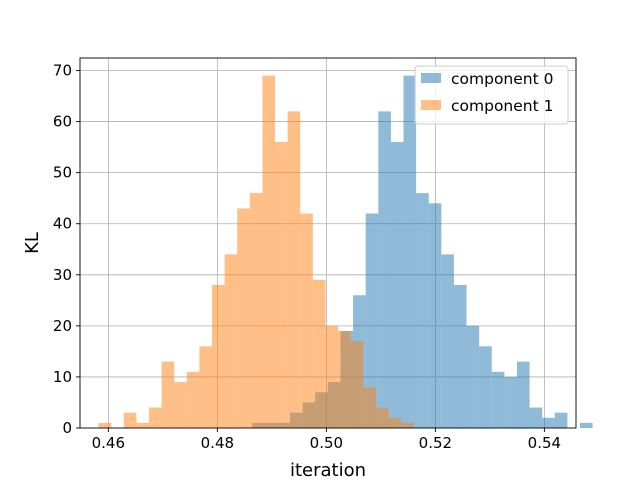 The image size is (640, 480). I want to click on y-tick-label: 40, so click(62, 224).